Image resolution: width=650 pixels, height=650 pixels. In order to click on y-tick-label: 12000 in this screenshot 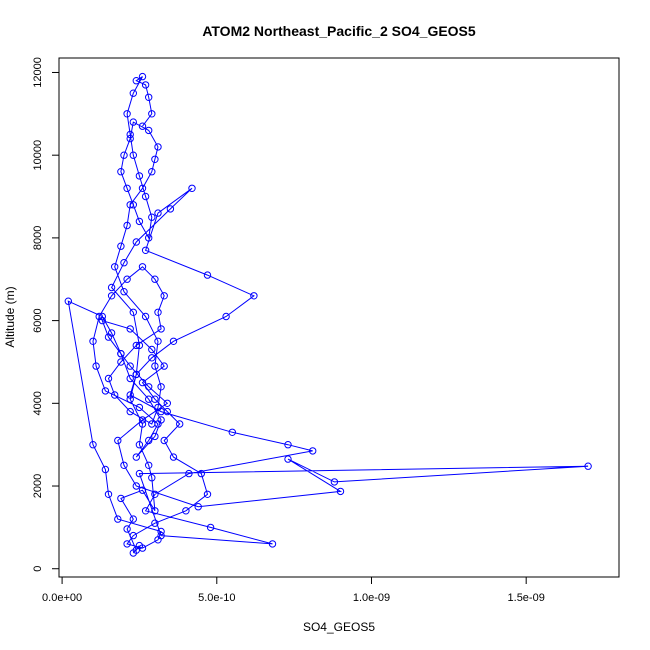, I will do `click(38, 72)`.